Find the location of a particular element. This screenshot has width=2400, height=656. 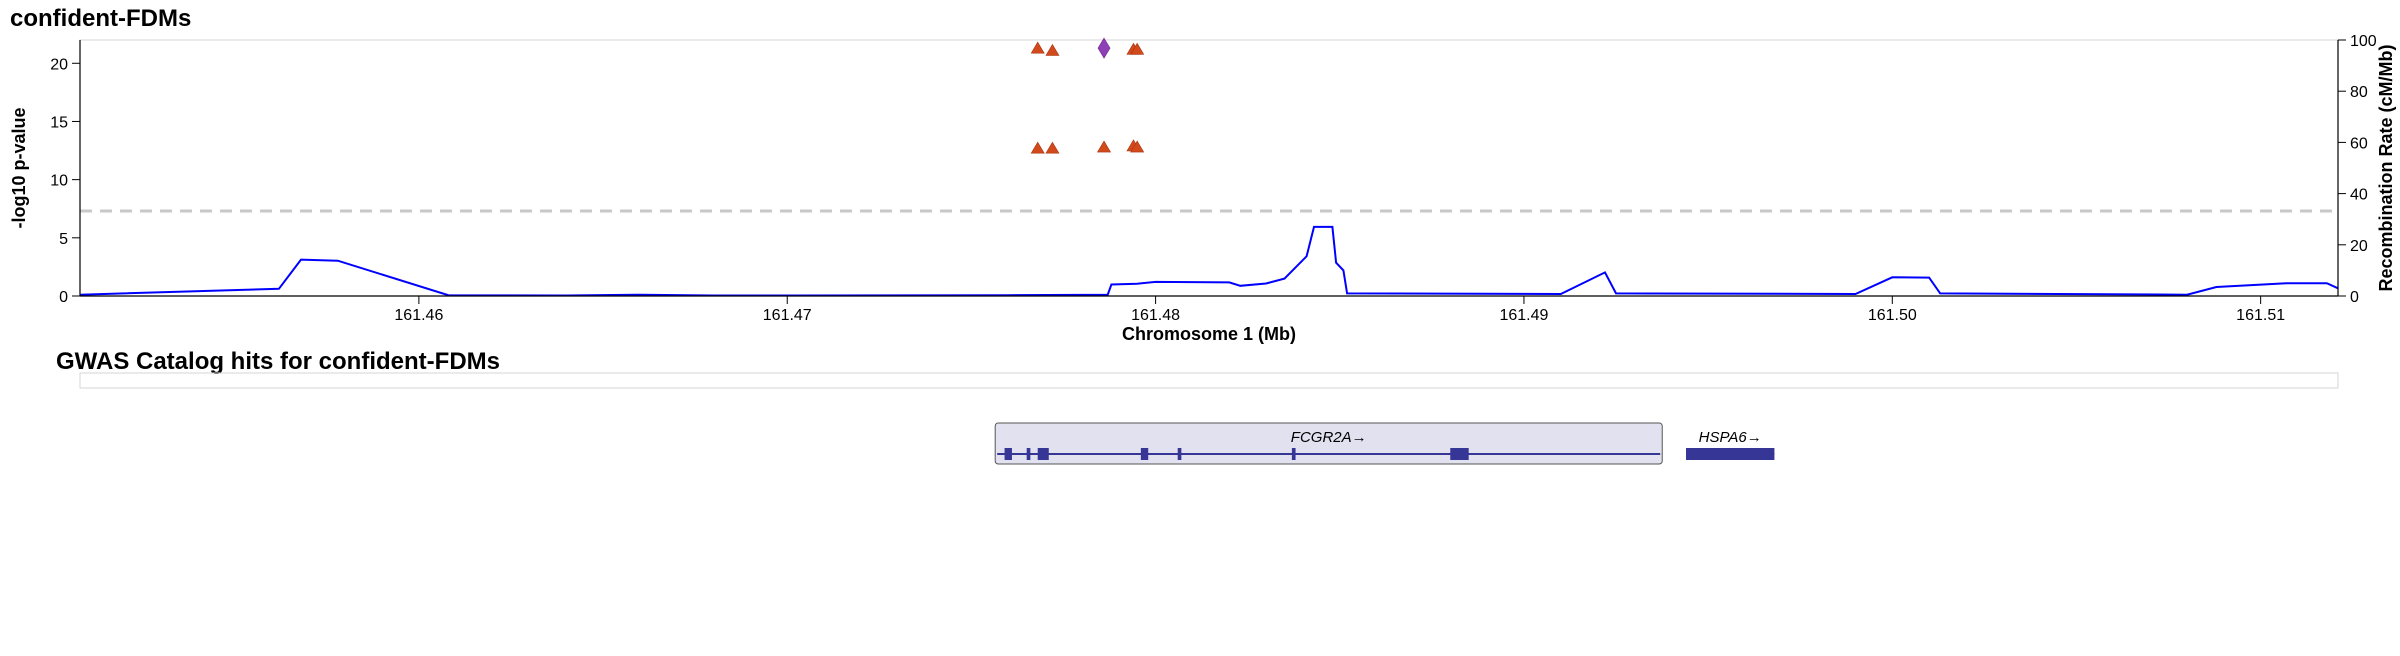

y2-tick-label: 20 is located at coordinates (2359, 246).